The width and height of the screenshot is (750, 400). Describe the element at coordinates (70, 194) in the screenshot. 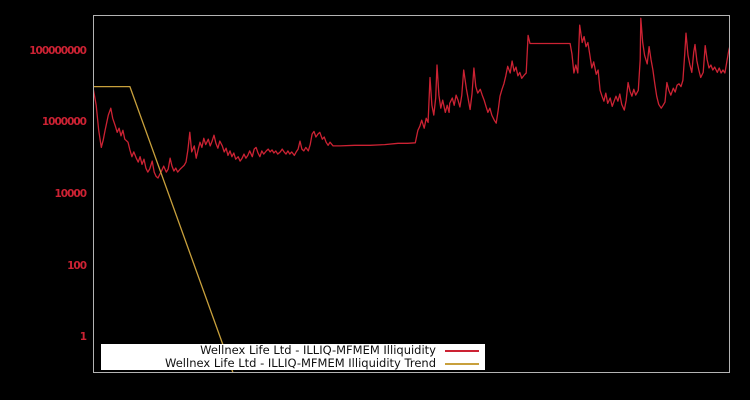

I see `y-tick-label: 10000` at that location.